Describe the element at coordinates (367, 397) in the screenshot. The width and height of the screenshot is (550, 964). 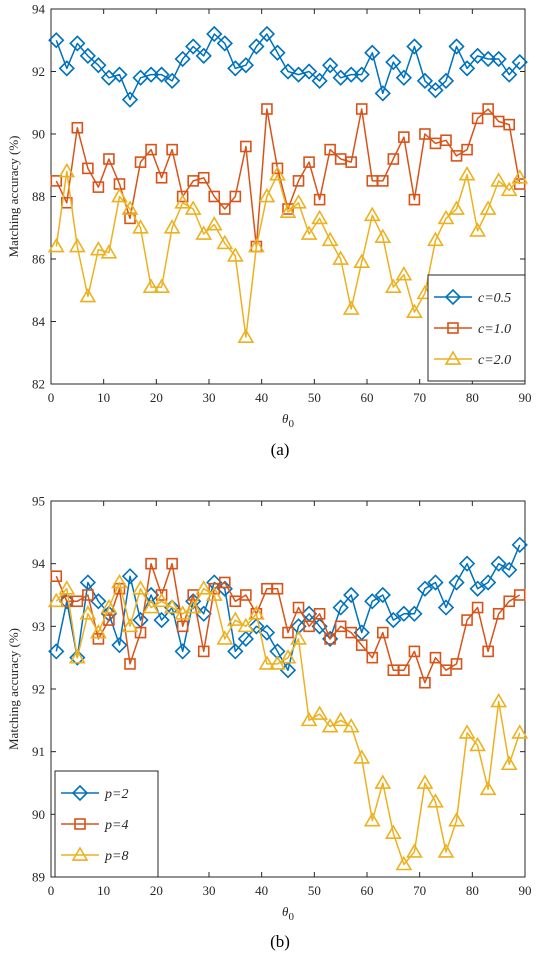
I see `x-tick-label: 60` at that location.